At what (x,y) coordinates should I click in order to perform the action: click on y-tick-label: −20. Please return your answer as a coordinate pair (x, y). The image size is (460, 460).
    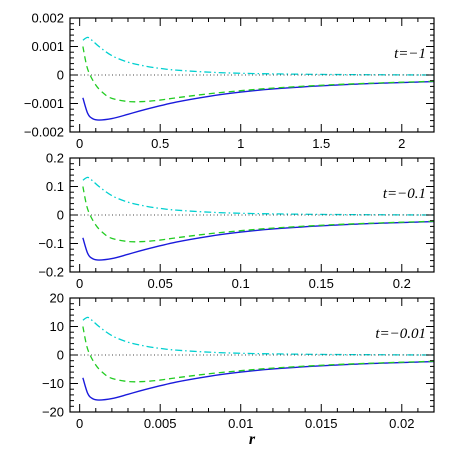
    Looking at the image, I should click on (53, 412).